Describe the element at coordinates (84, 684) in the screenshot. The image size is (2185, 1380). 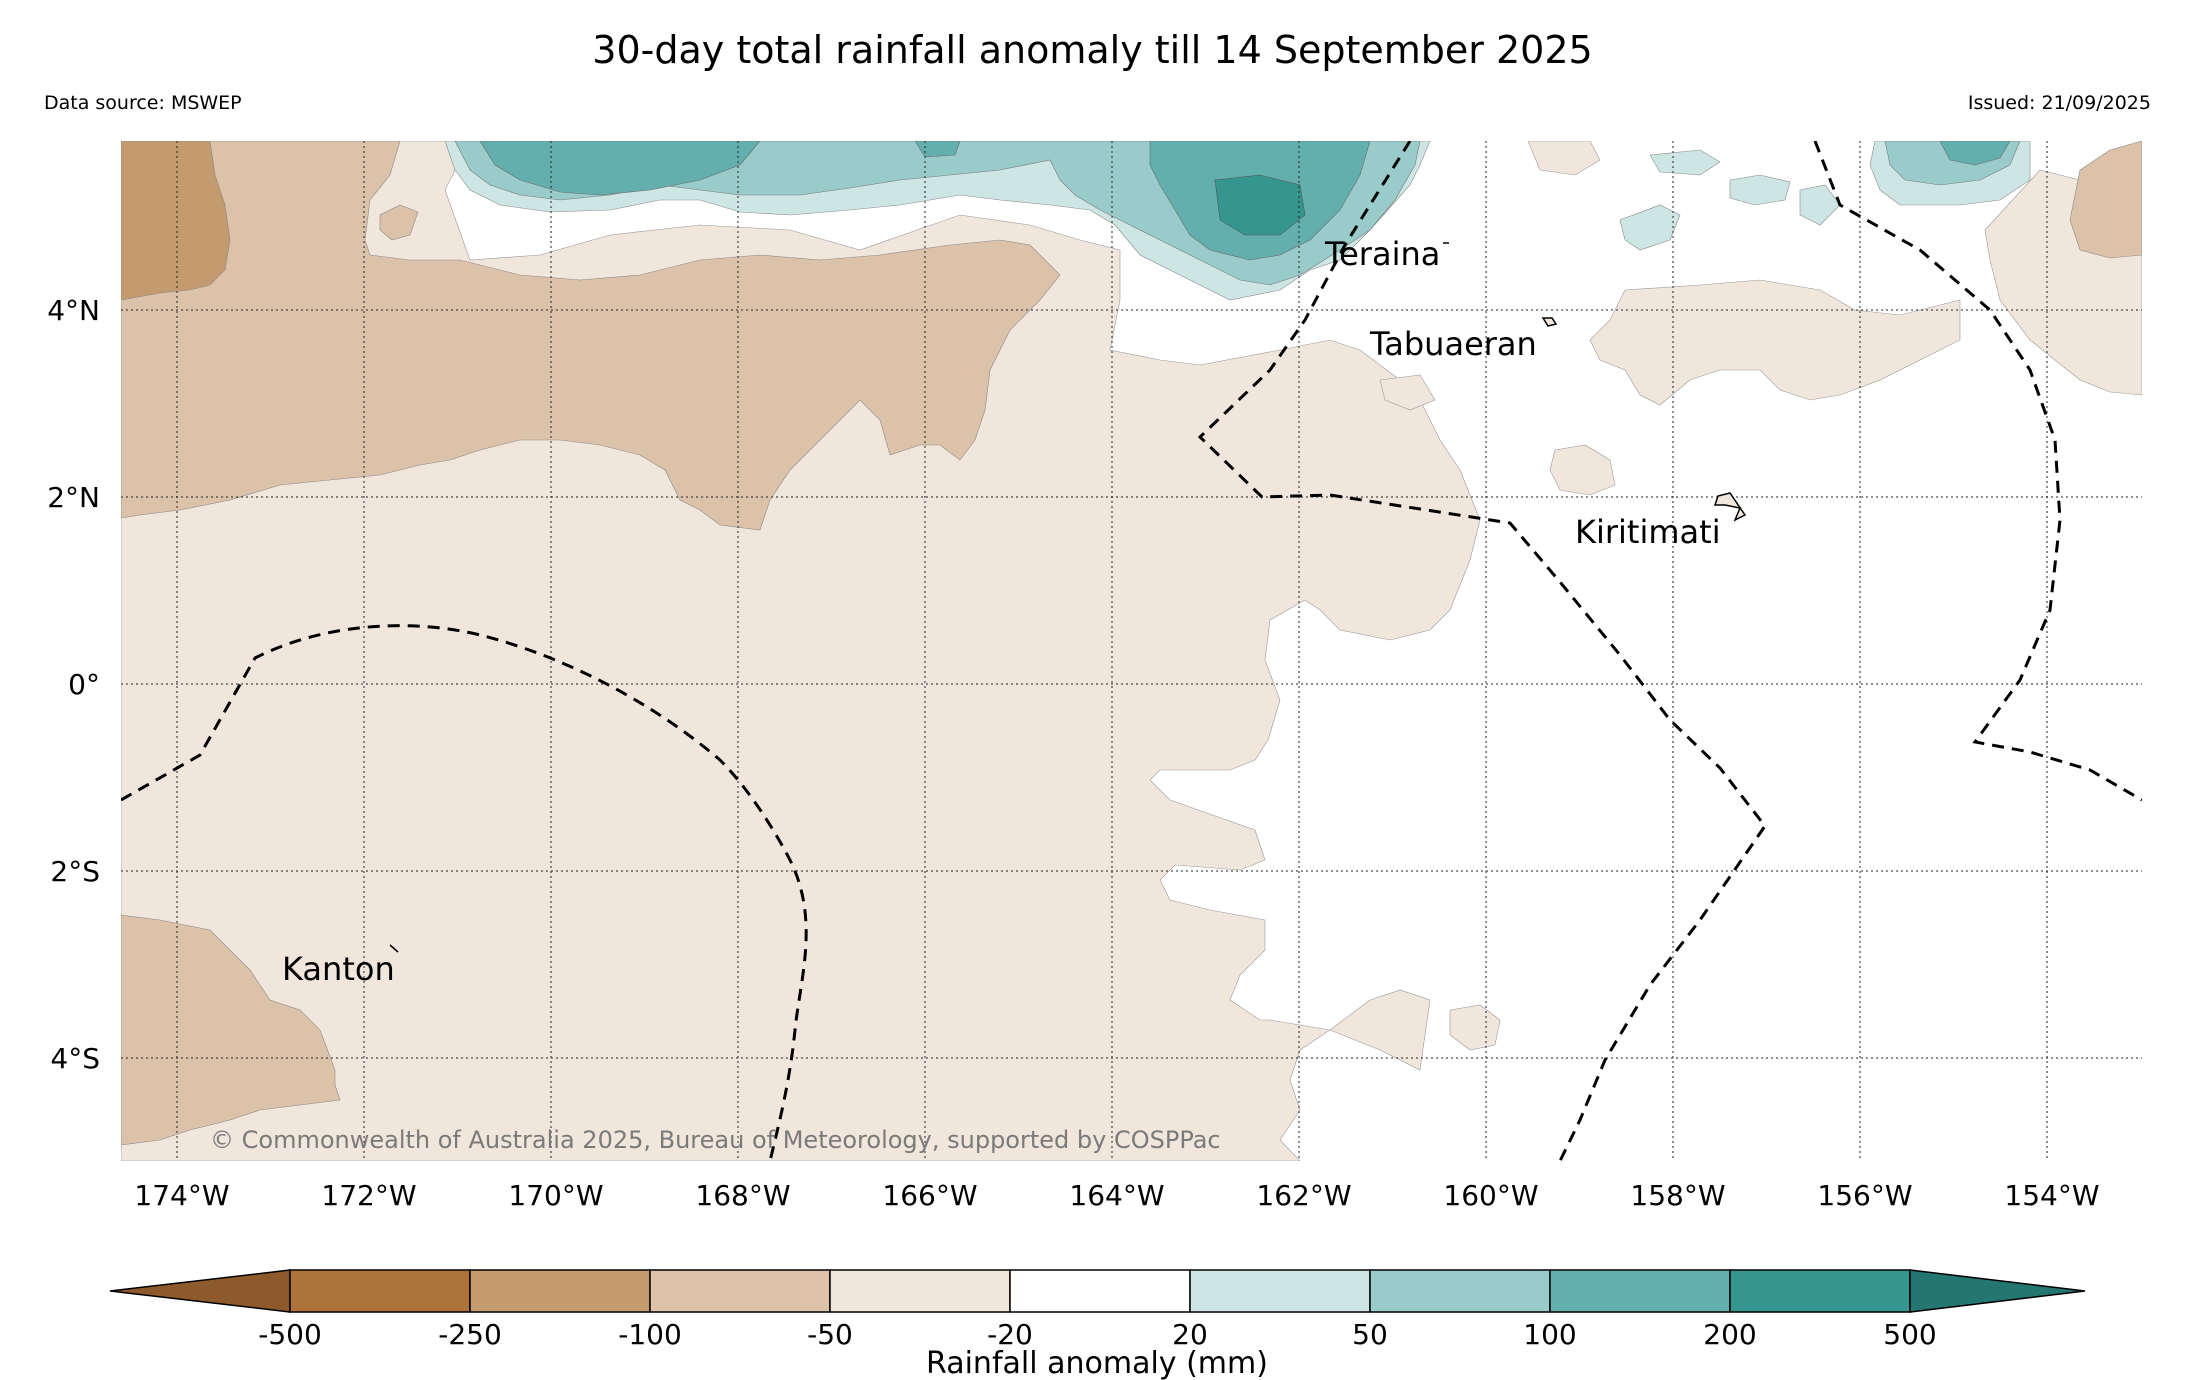
I see `lat-label-0: 0°` at that location.